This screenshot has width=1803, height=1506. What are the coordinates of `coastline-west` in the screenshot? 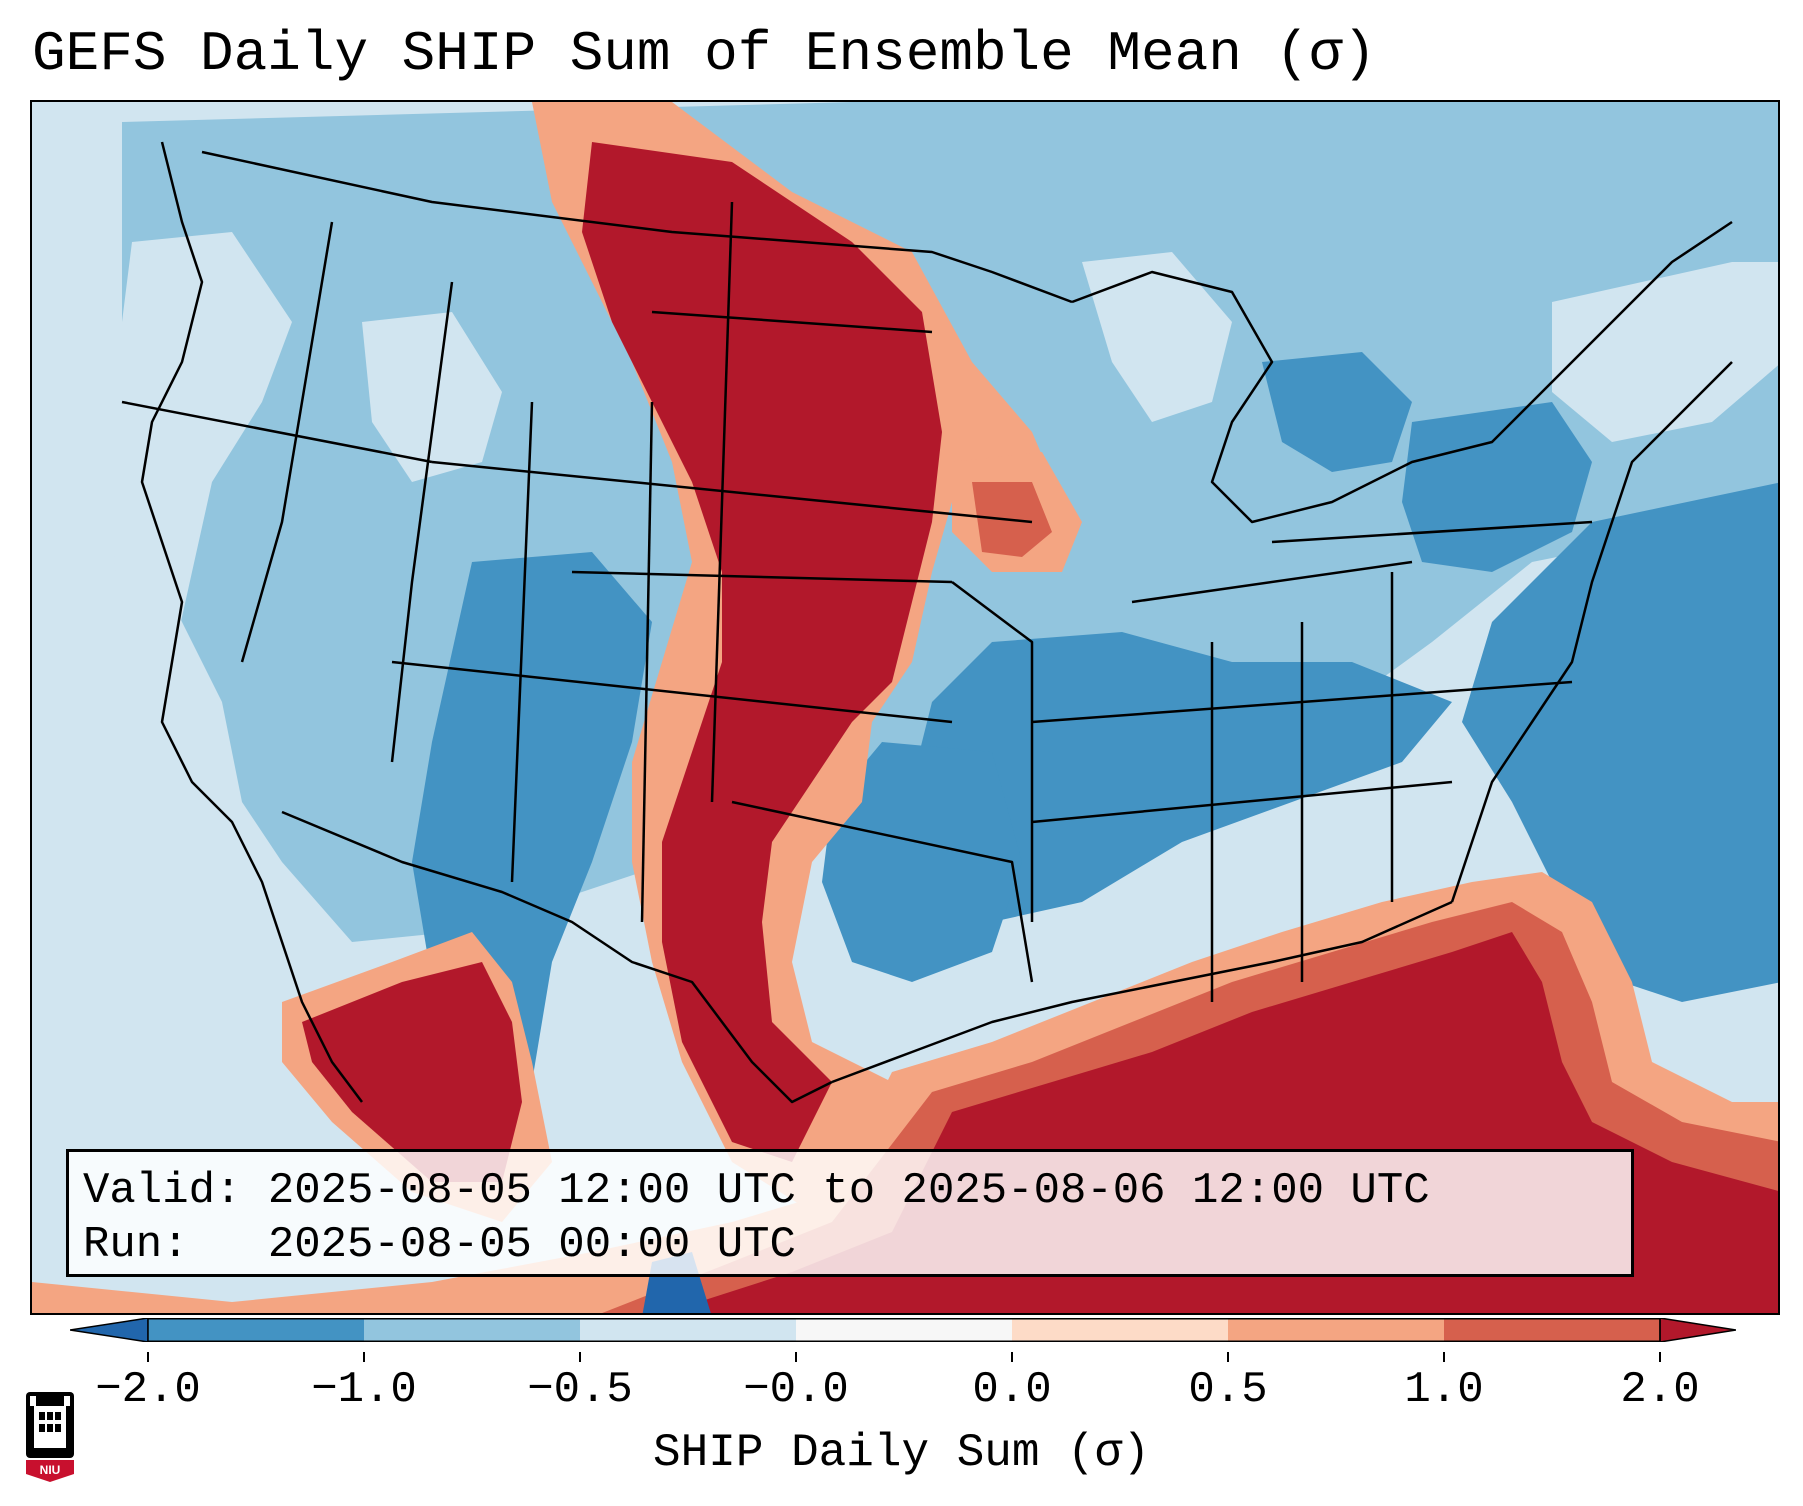 It's located at (251, 622).